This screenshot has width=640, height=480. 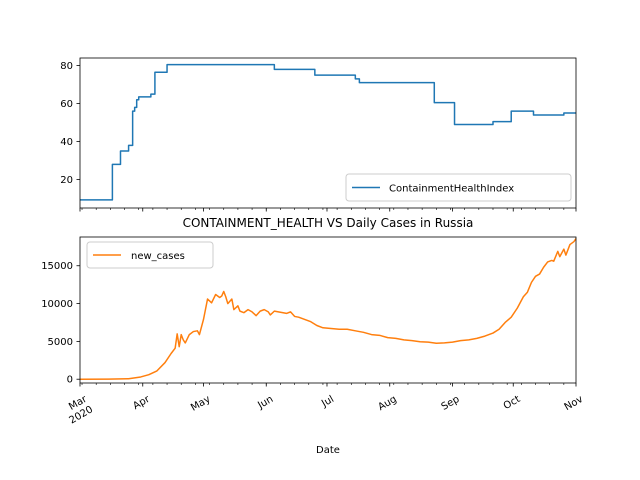 What do you see at coordinates (66, 66) in the screenshot?
I see `top-ytick-label: 80` at bounding box center [66, 66].